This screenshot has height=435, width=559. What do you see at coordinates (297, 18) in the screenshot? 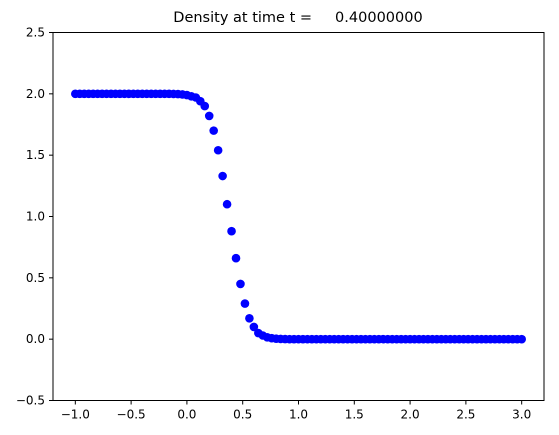
I see `chart-title: Density at time t = 0.40000000` at bounding box center [297, 18].